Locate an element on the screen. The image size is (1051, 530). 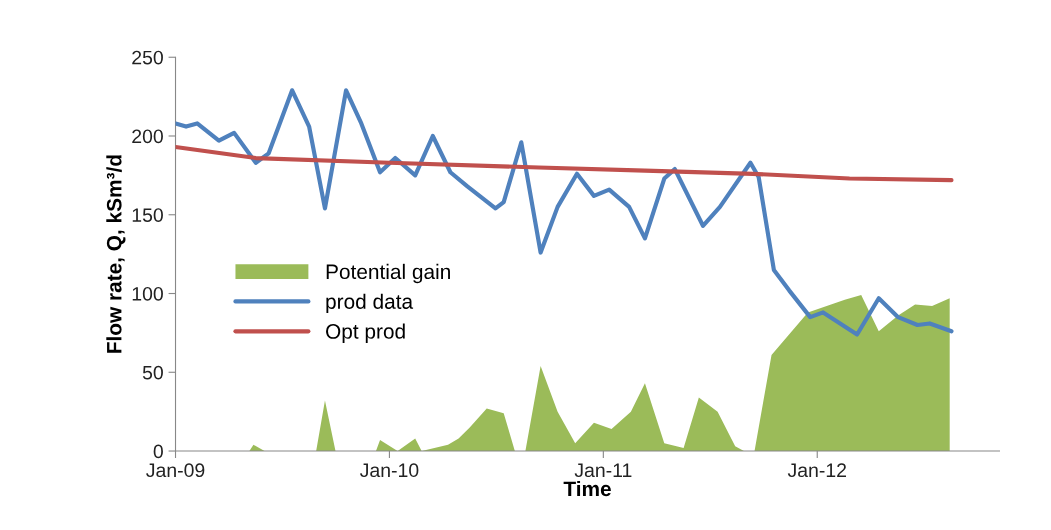
line-series is located at coordinates (564, 163).